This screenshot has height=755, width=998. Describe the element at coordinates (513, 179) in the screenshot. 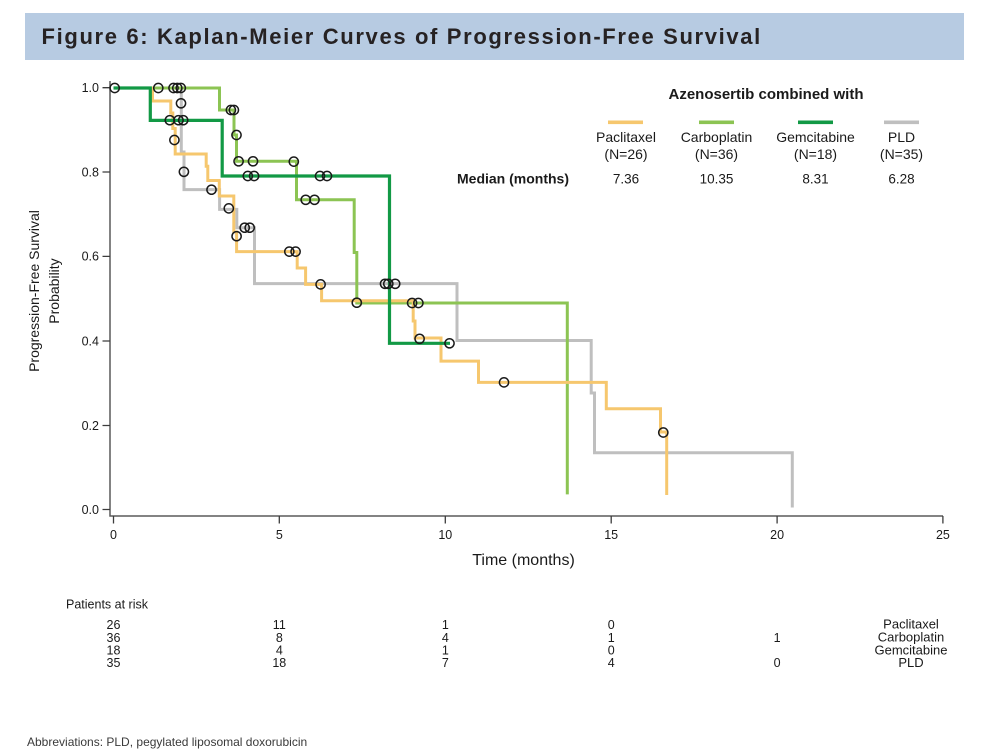

I see `svg-text: Median (months)` at that location.